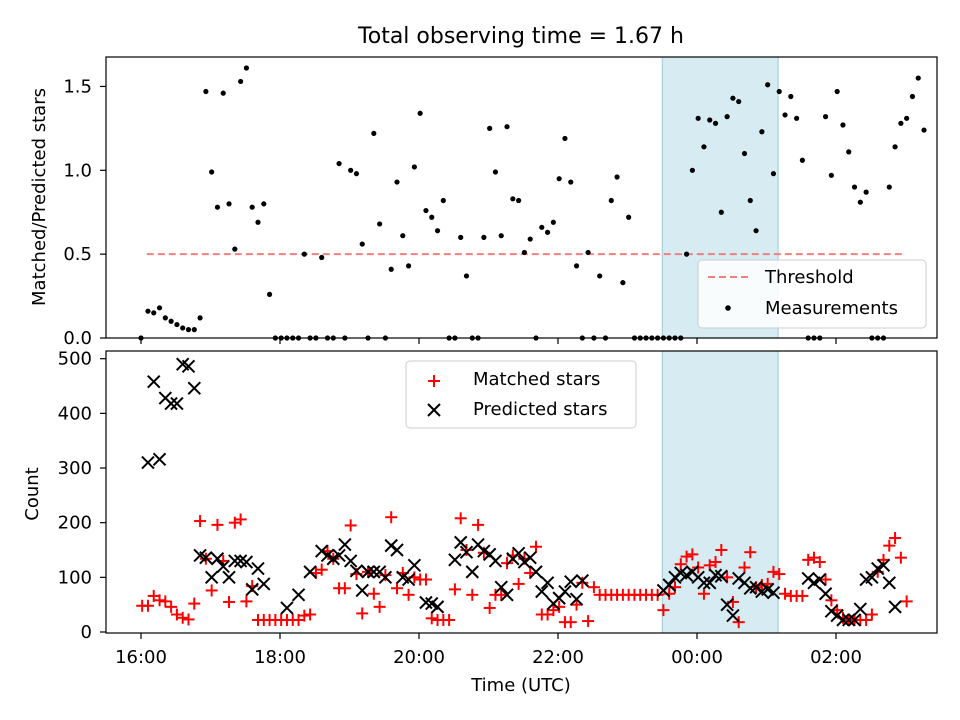 The image size is (960, 720). Describe the element at coordinates (536, 379) in the screenshot. I see `legend-matched-label: Matched stars` at that location.